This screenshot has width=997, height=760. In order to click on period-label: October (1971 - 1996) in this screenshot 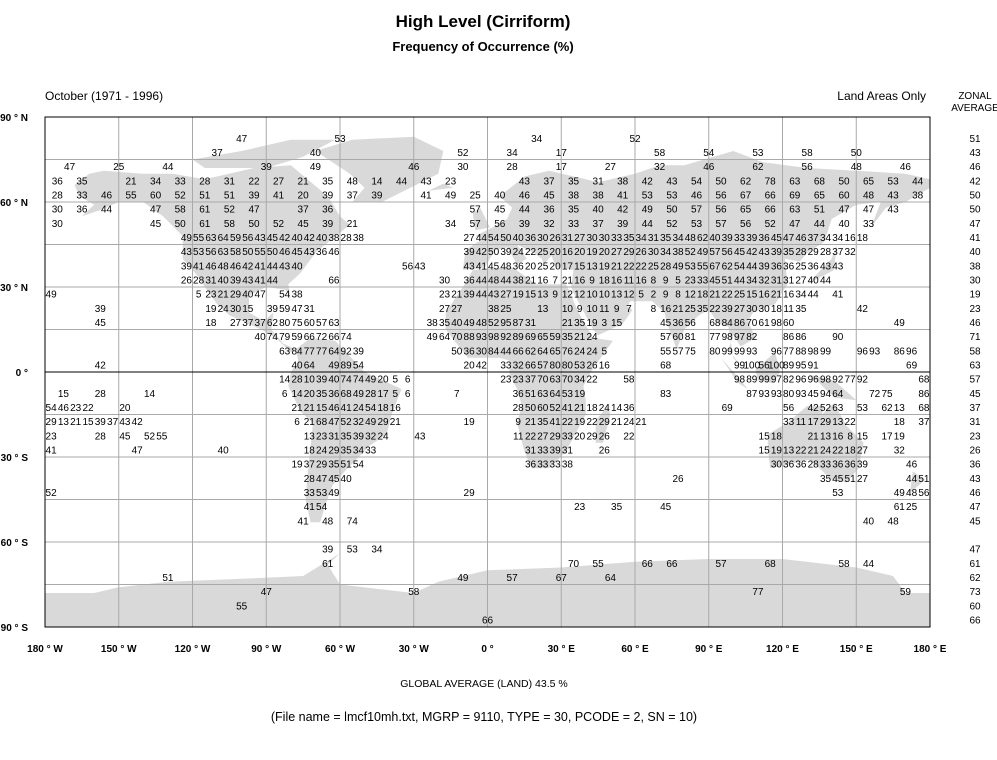, I will do `click(104, 96)`.